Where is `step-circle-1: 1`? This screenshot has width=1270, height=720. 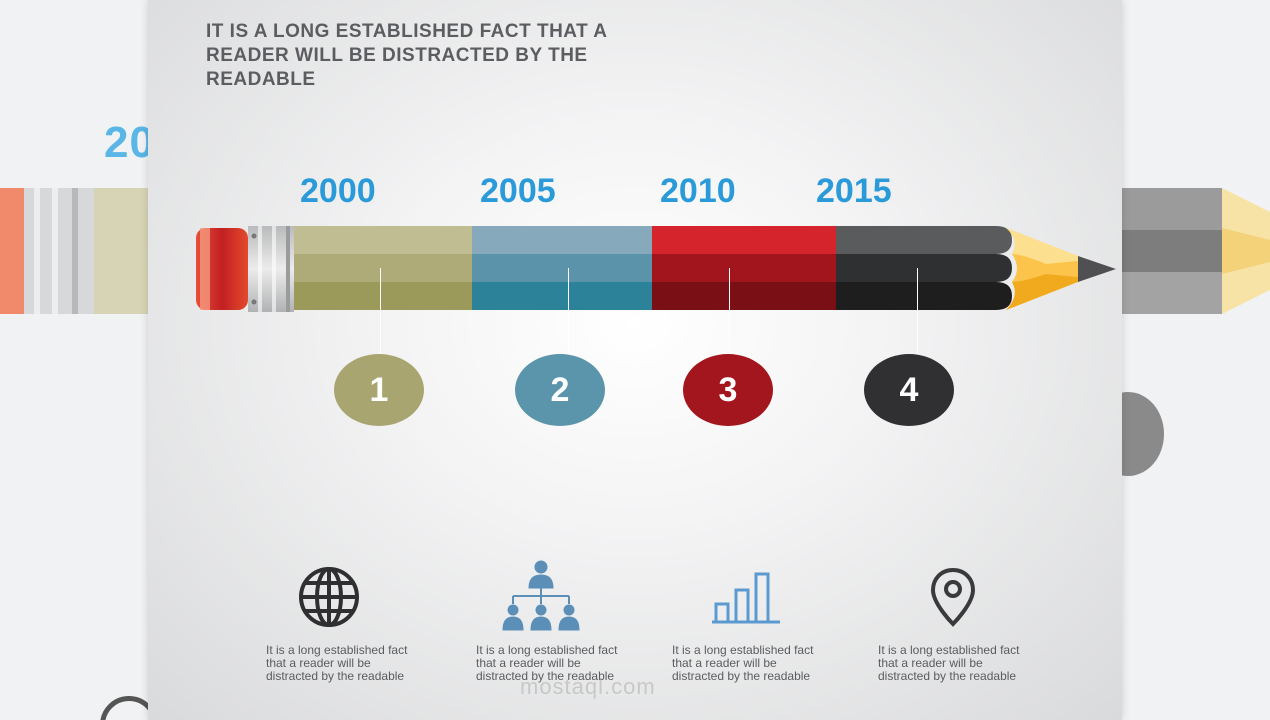 step-circle-1: 1 is located at coordinates (379, 390).